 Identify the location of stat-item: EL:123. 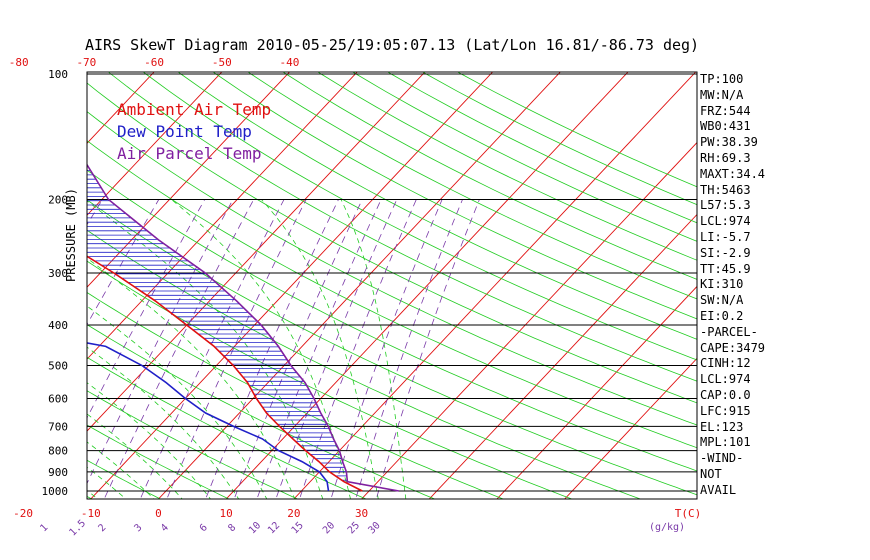
(722, 426).